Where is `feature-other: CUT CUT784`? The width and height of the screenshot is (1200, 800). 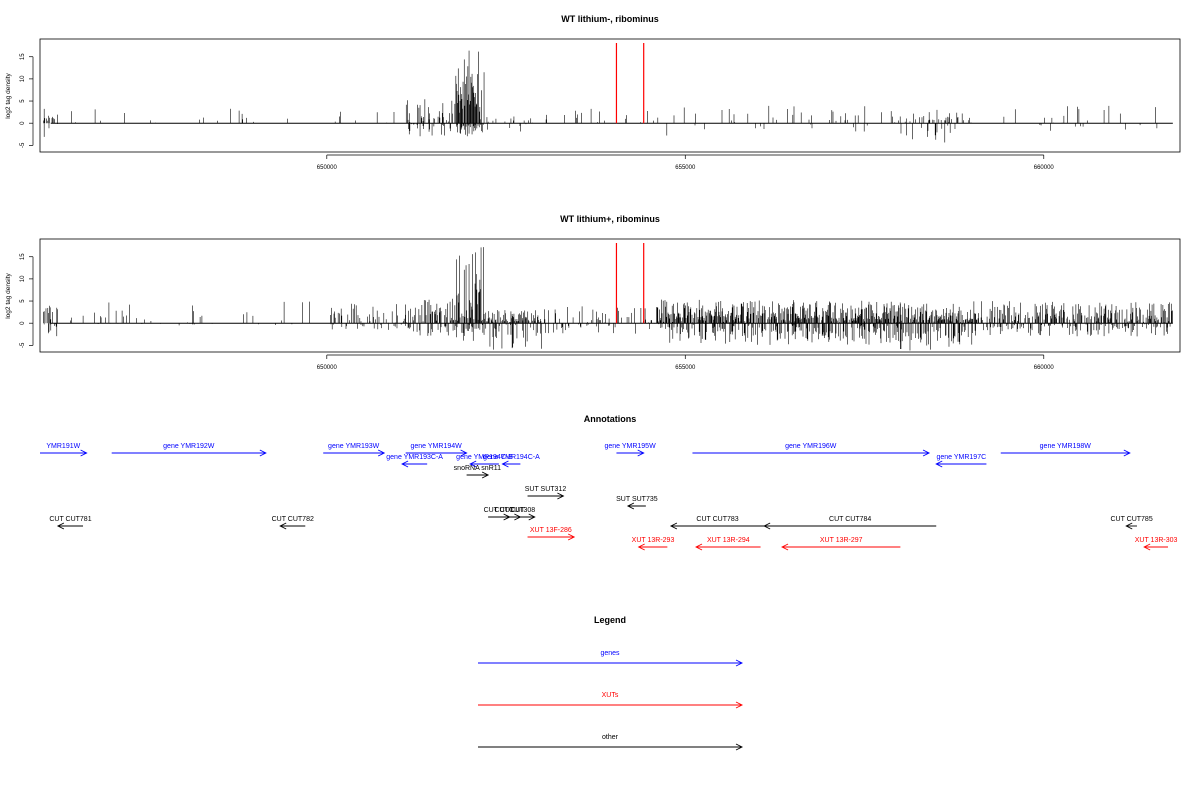
feature-other: CUT CUT784 is located at coordinates (850, 523).